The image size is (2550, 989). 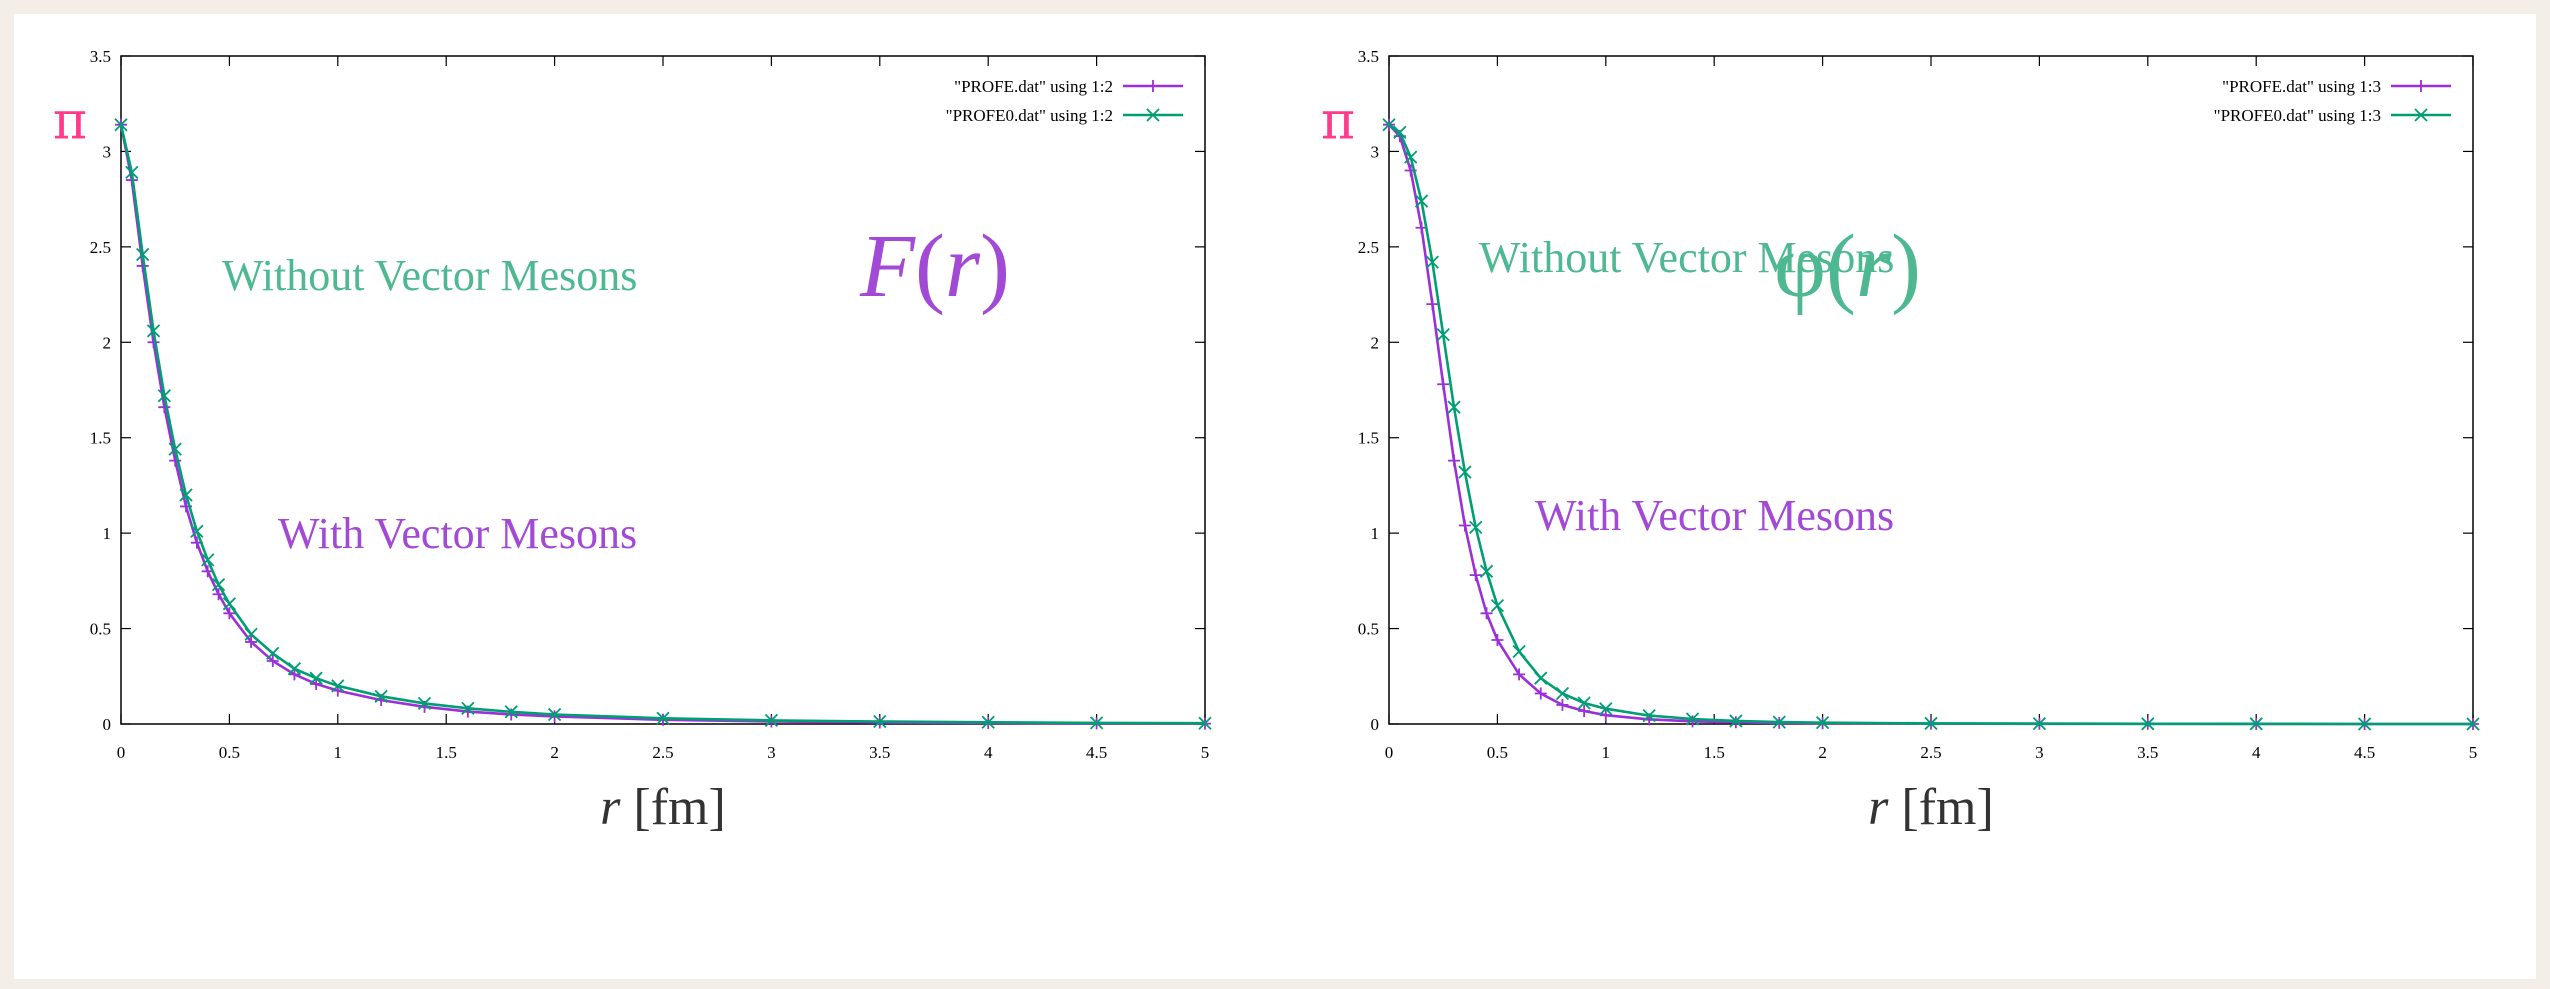 What do you see at coordinates (930, 266) in the screenshot?
I see `function-paren-open: (` at bounding box center [930, 266].